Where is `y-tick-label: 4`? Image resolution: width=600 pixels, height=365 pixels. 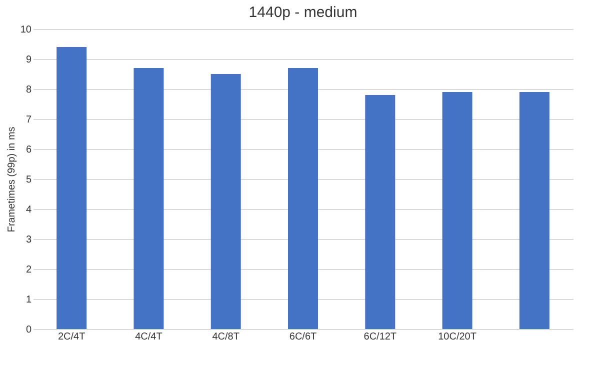
y-tick-label: 4 is located at coordinates (29, 210).